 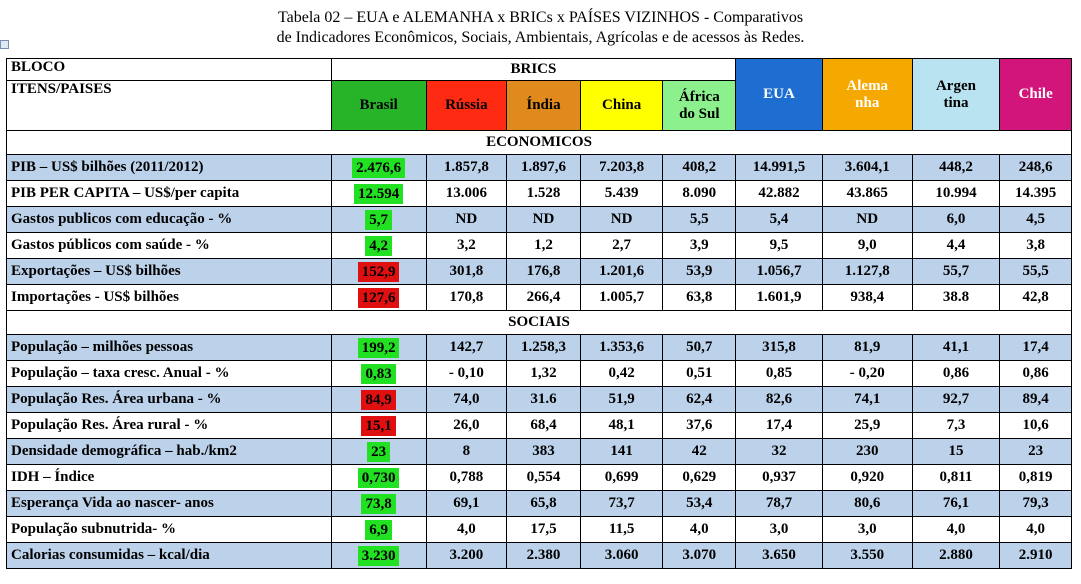 I want to click on table-cell: 170,8, so click(x=466, y=297).